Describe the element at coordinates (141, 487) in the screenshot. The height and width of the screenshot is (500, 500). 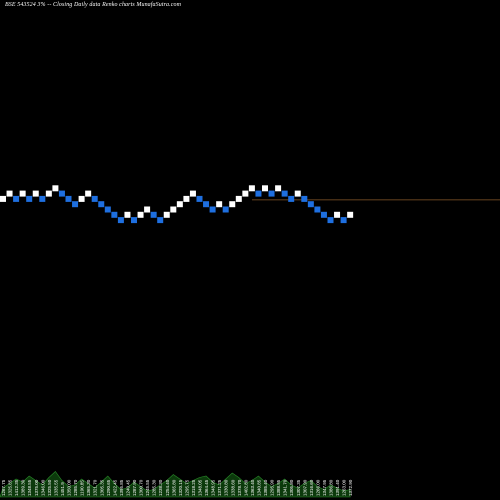
I see `price-label: 1300.70` at that location.